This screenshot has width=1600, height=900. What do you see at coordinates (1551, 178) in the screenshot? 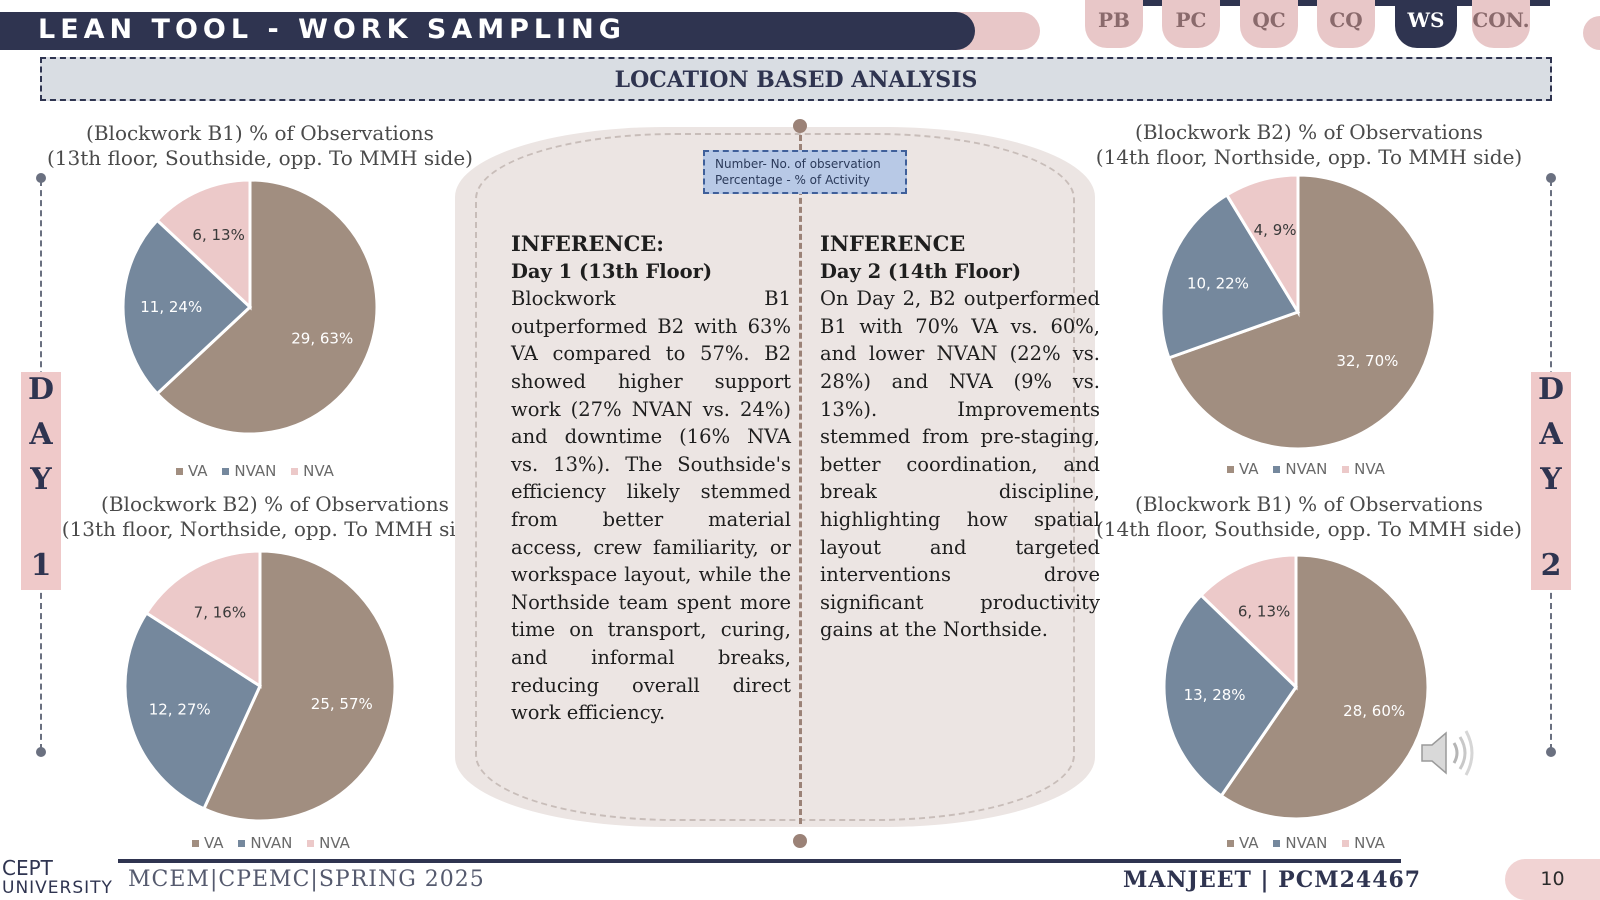
I see `day2-timeline-dot-top` at bounding box center [1551, 178].